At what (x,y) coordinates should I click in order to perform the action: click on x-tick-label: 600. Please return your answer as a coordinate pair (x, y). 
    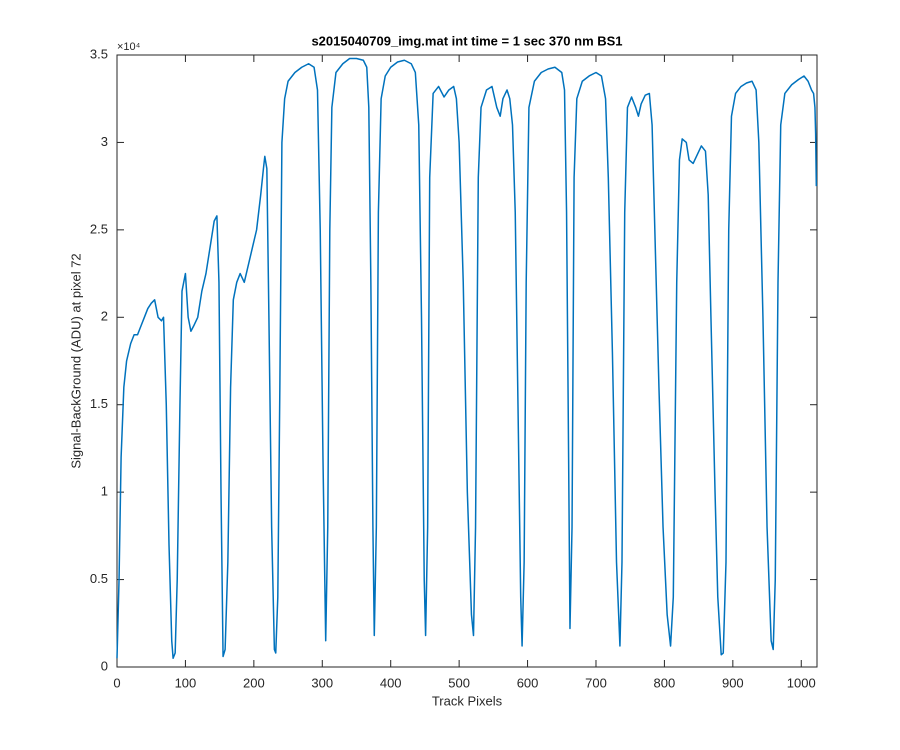
    Looking at the image, I should click on (528, 682).